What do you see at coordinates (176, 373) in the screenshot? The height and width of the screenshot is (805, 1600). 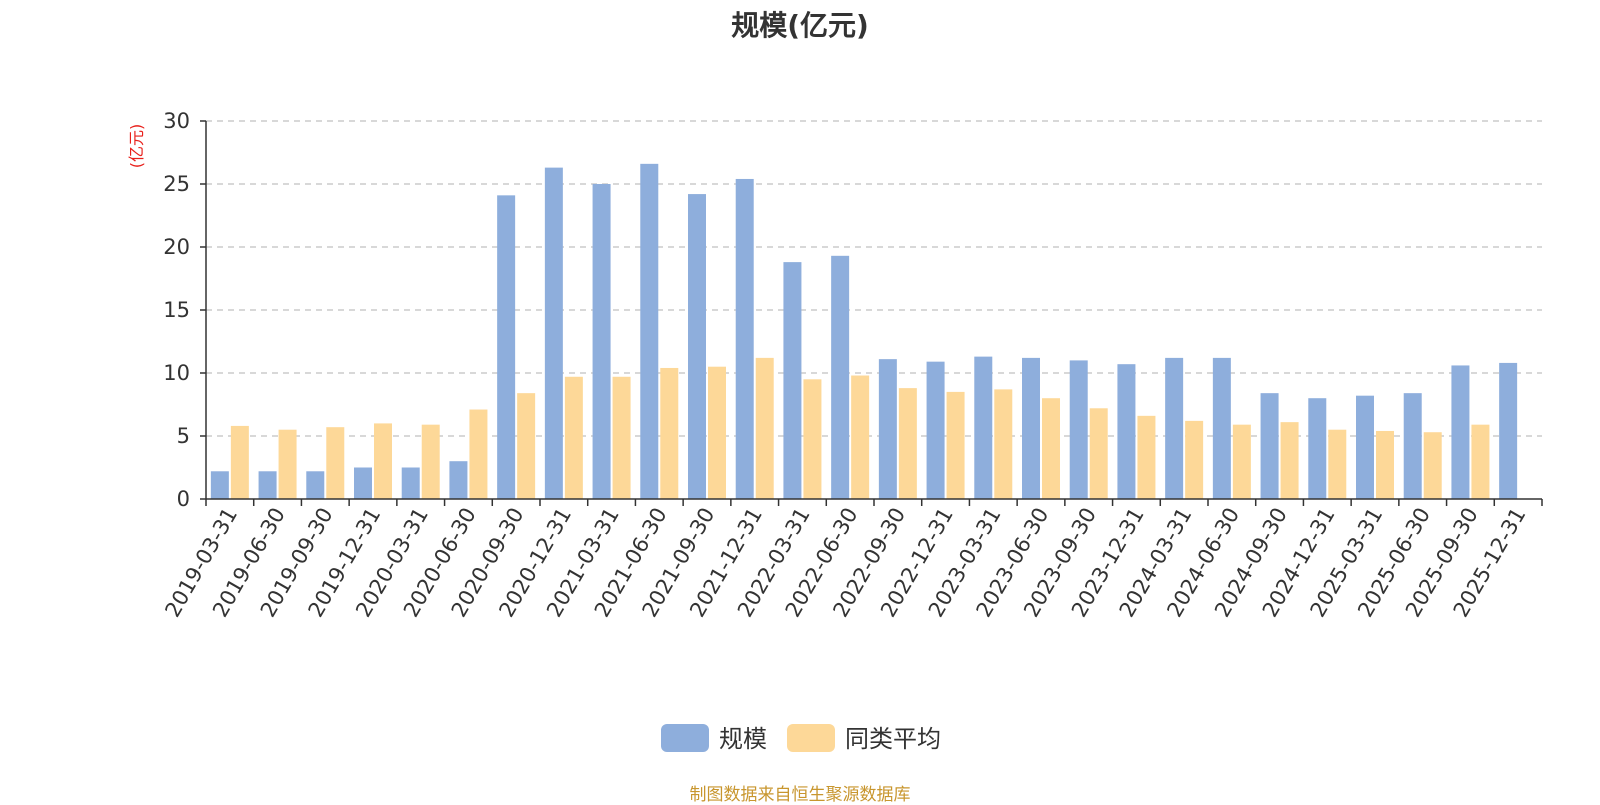 I see `y-tick-label: 10` at bounding box center [176, 373].